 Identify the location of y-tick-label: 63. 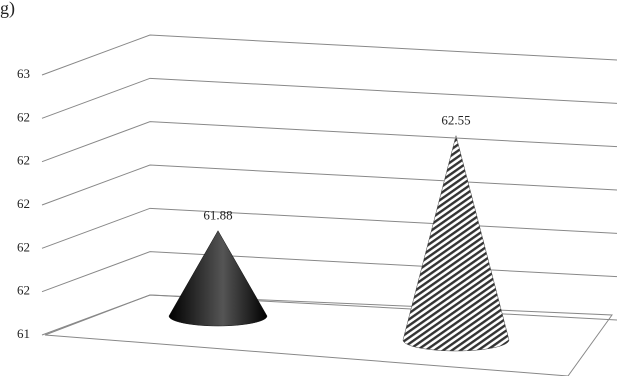
(23, 73).